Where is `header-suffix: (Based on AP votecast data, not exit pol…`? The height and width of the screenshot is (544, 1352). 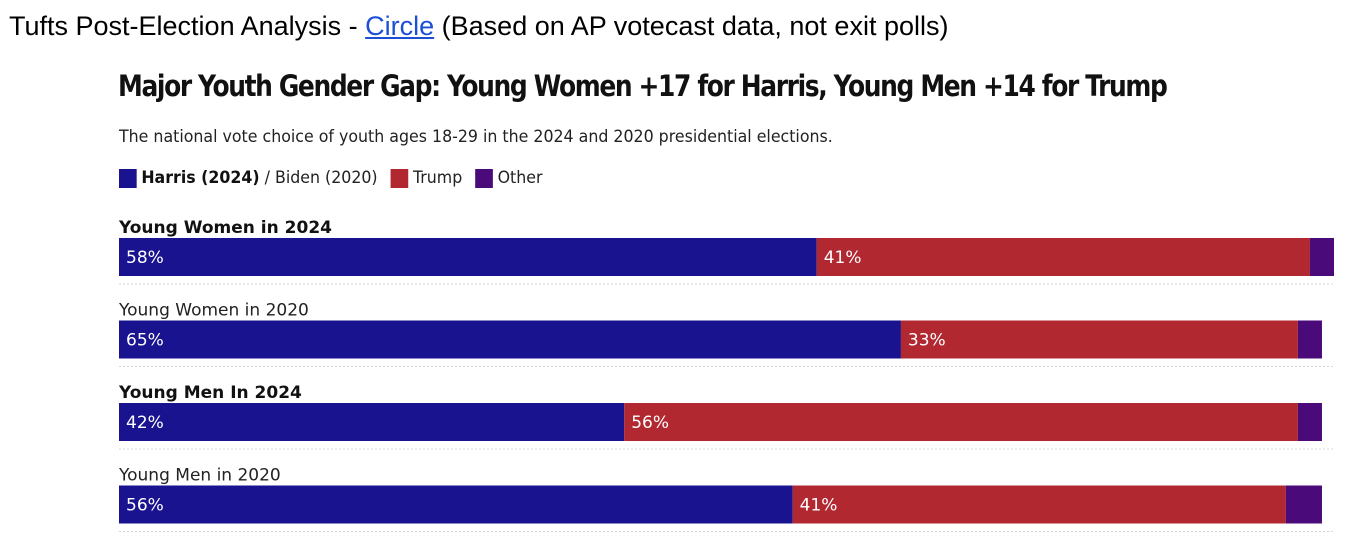 header-suffix: (Based on AP votecast data, not exit pol… is located at coordinates (691, 26).